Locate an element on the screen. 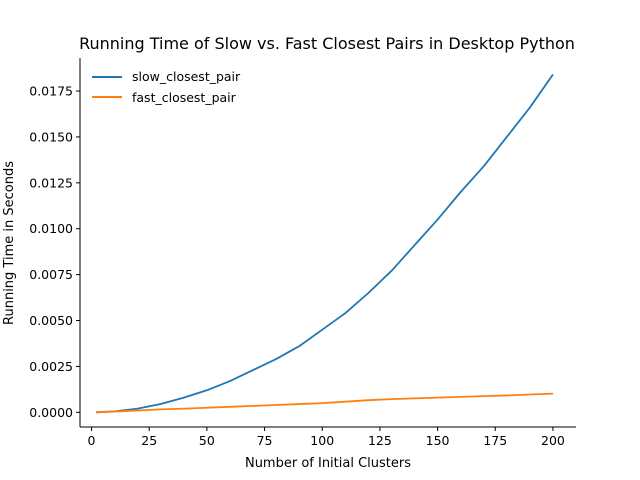 The width and height of the screenshot is (640, 480). y-tick-label: 0.0050 is located at coordinates (51, 320).